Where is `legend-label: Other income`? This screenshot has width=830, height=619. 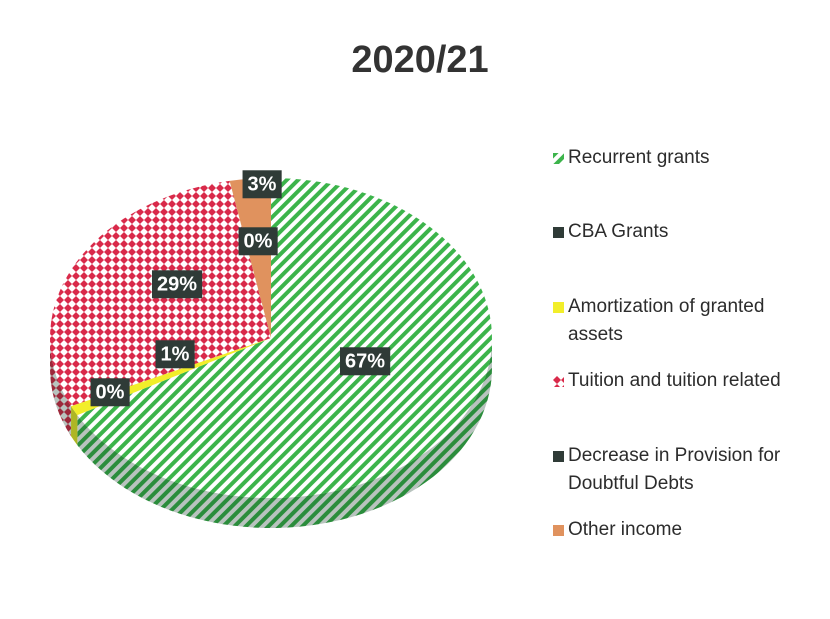
legend-label: Other income is located at coordinates (625, 529).